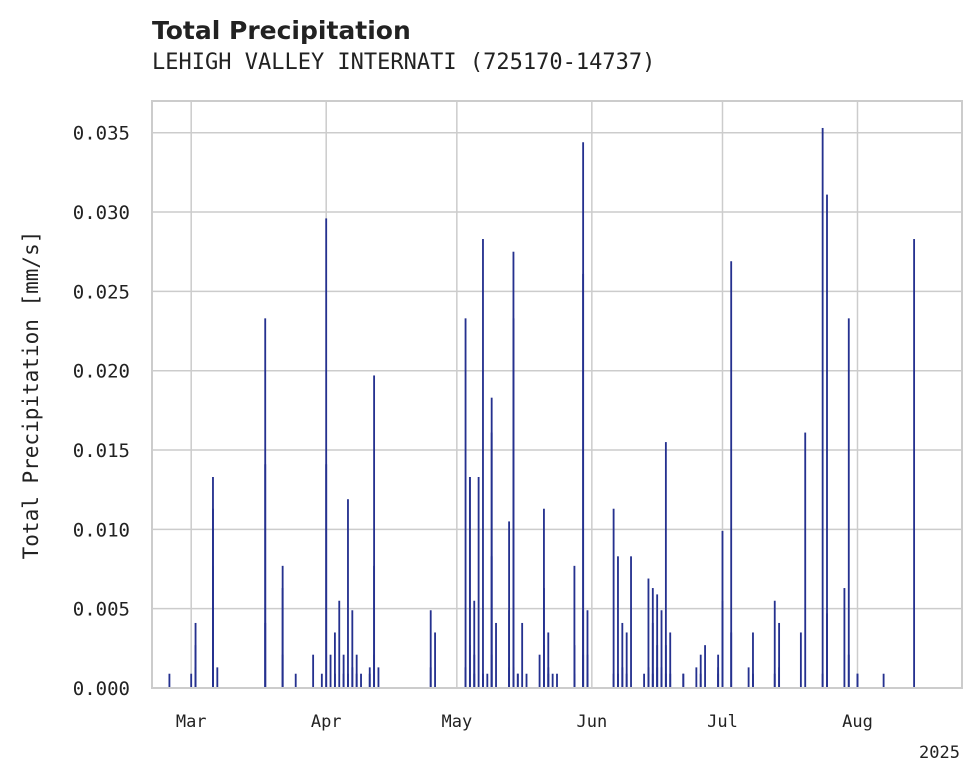 The width and height of the screenshot is (980, 783). What do you see at coordinates (101, 689) in the screenshot?
I see `y-tick-label: 0.000` at bounding box center [101, 689].